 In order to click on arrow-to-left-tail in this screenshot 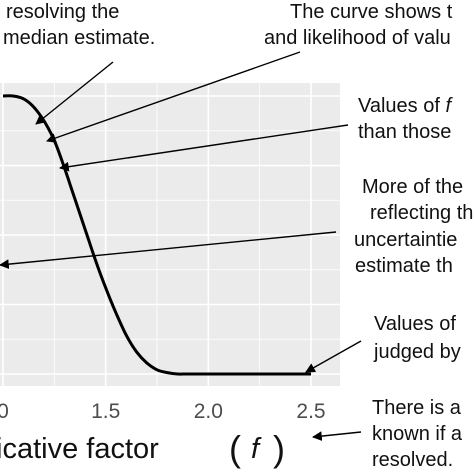, I will do `click(168, 250)`.